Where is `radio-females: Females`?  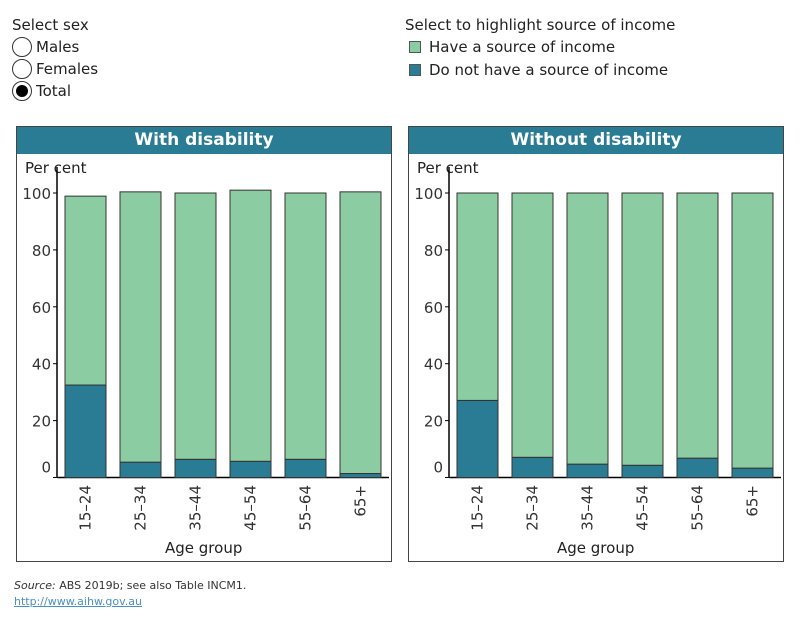 radio-females: Females is located at coordinates (55, 69).